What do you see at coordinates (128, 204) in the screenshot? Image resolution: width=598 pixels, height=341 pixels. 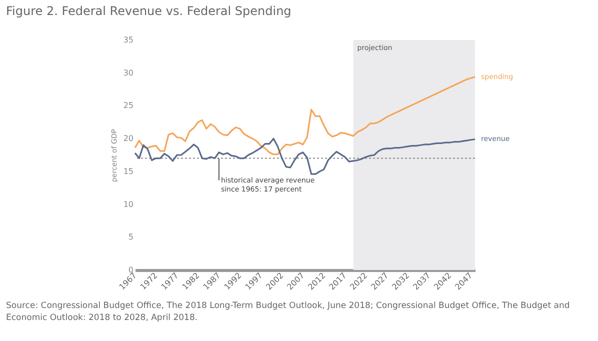 I see `y-tick-label: 10` at bounding box center [128, 204].